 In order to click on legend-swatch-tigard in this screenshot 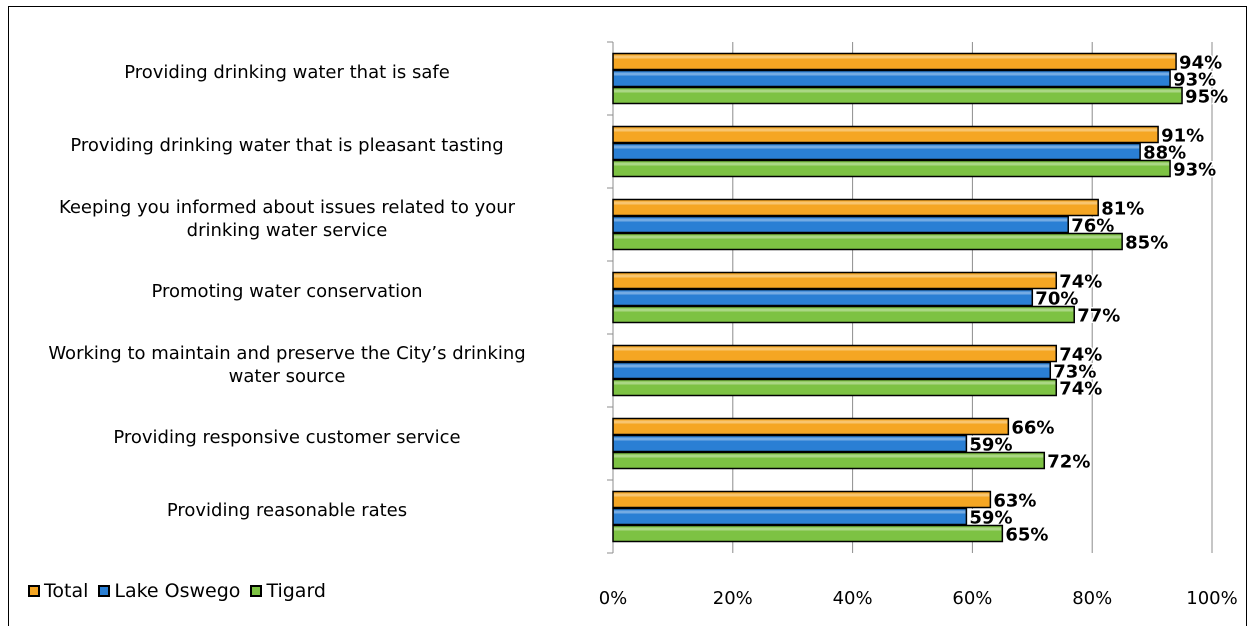, I will do `click(256, 591)`.